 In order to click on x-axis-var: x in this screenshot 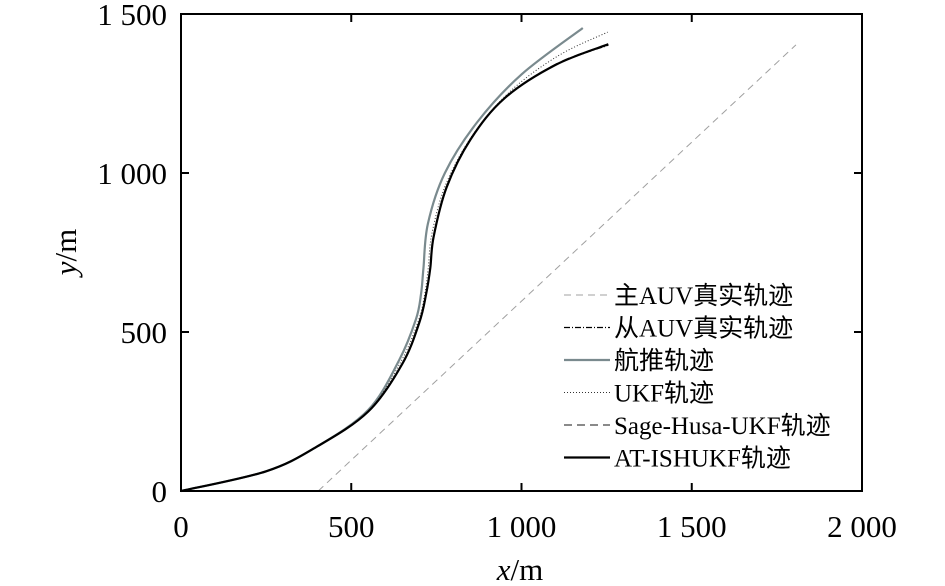, I will do `click(503, 569)`.